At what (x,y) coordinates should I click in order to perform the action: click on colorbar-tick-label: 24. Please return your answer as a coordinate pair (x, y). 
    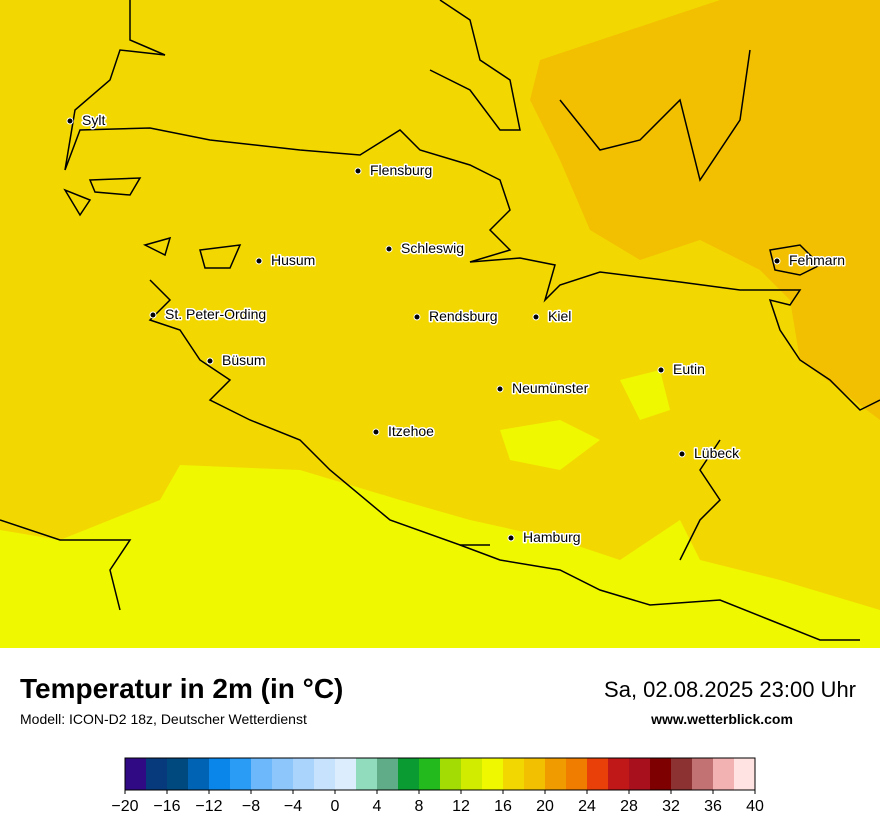
    Looking at the image, I should click on (587, 806).